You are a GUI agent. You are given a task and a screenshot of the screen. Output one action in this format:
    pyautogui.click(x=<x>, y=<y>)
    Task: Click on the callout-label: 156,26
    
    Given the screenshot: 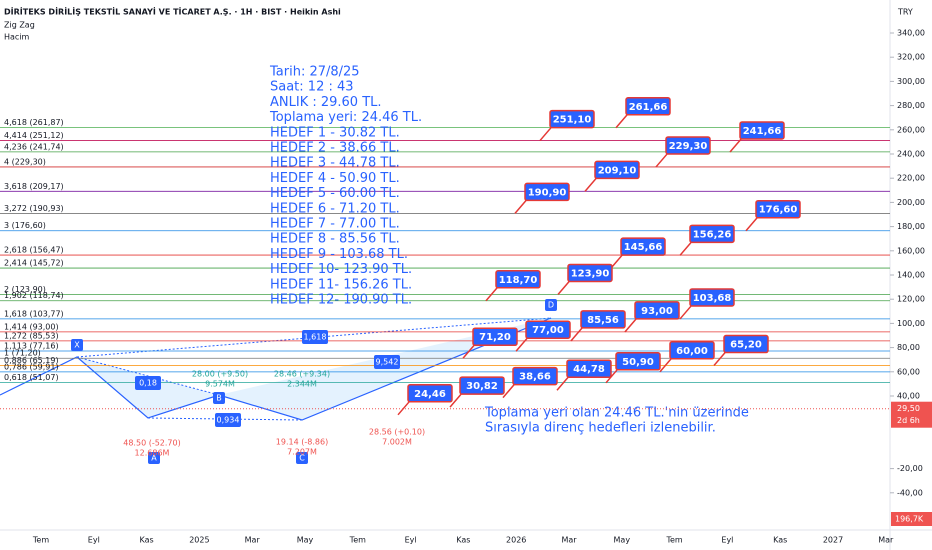 What is the action you would take?
    pyautogui.click(x=712, y=234)
    